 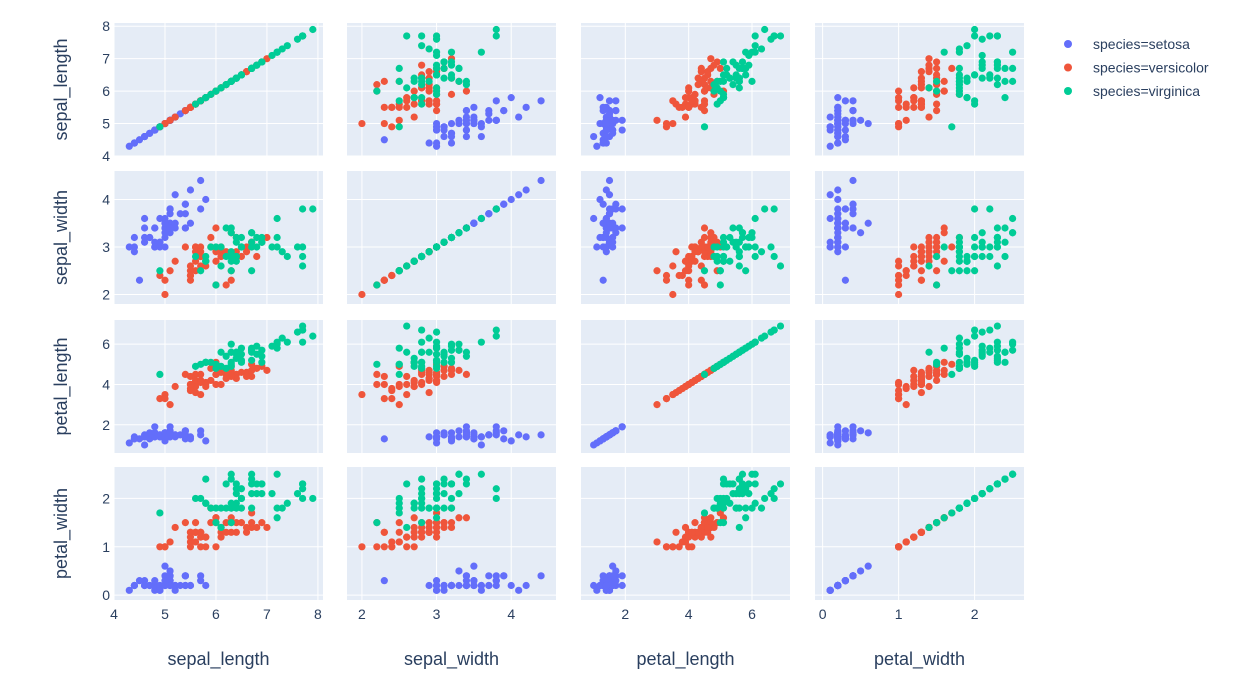 I want to click on series-points-species-setosa, so click(x=462, y=436).